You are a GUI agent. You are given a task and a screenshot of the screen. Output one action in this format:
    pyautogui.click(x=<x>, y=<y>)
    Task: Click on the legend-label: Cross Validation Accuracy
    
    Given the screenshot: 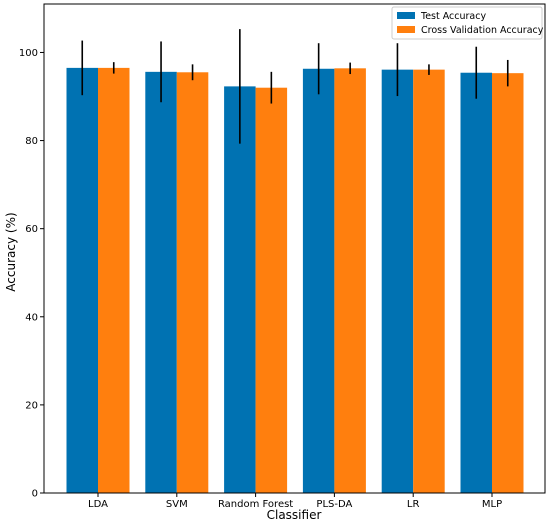 What is the action you would take?
    pyautogui.click(x=482, y=30)
    